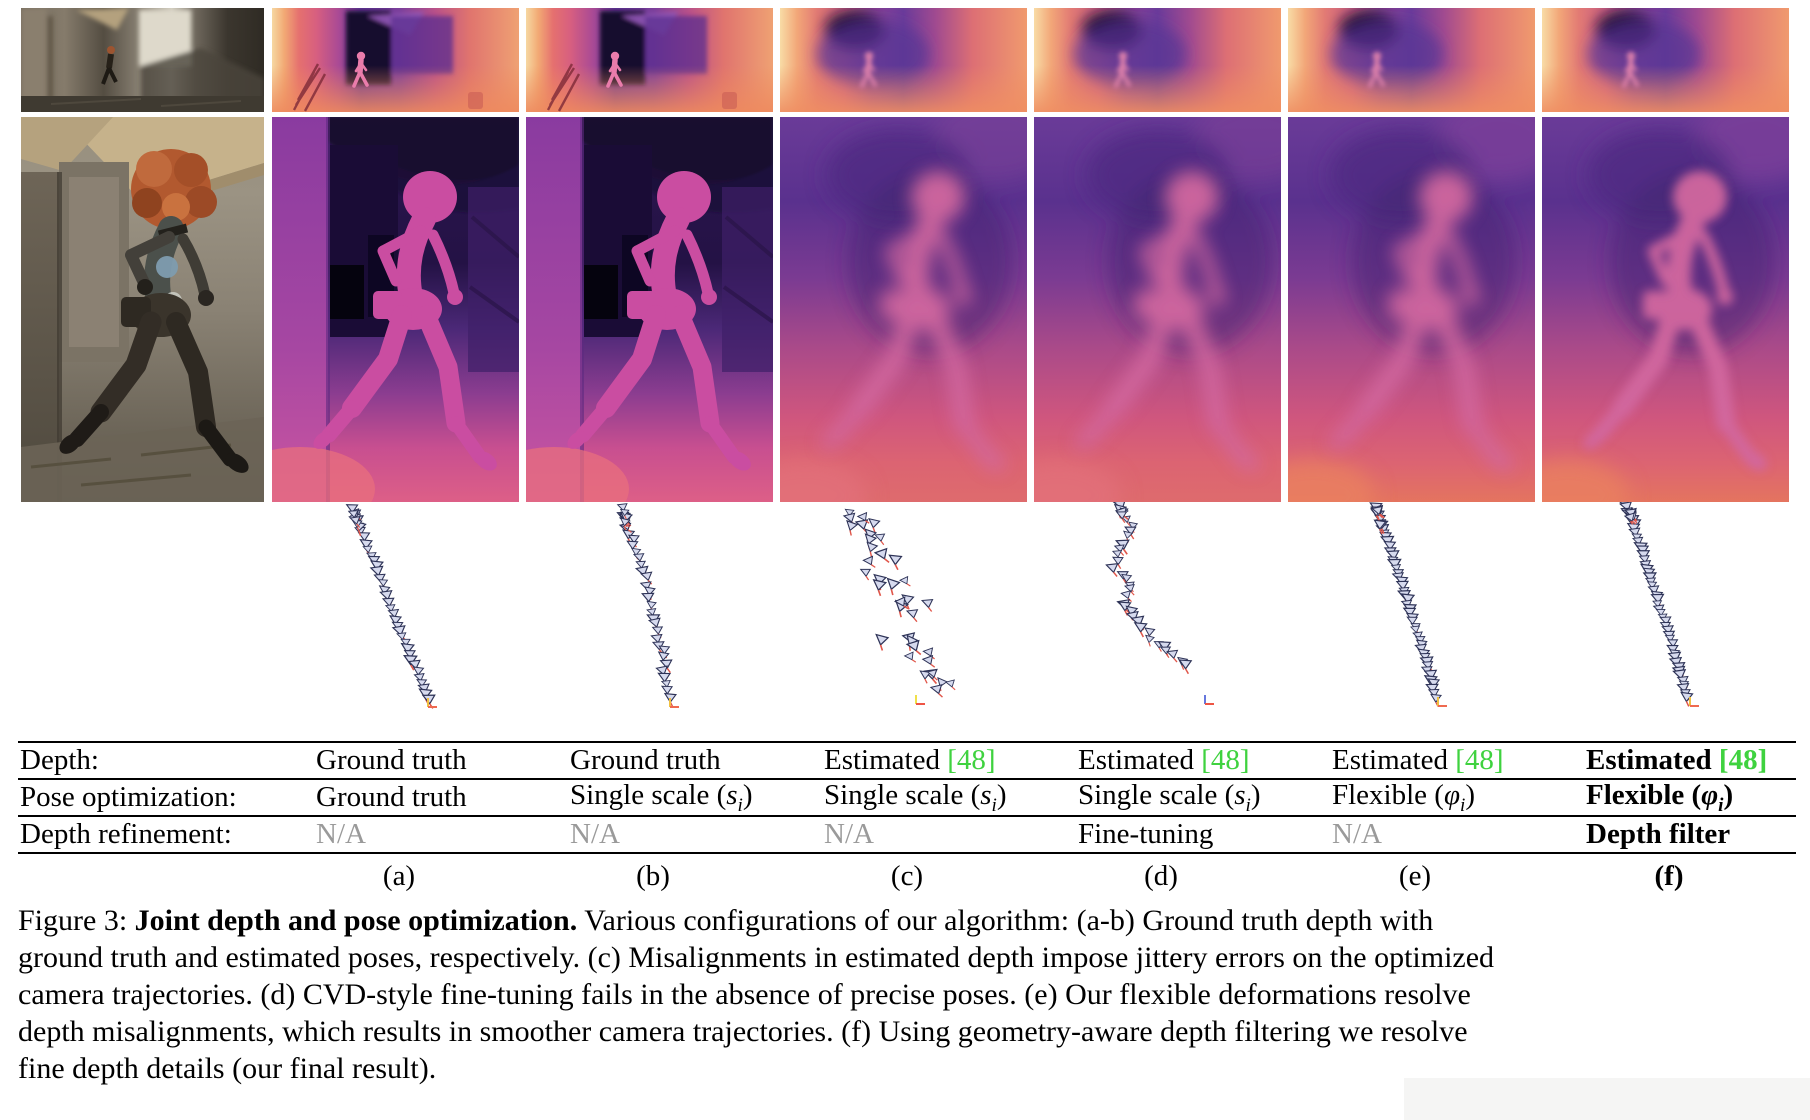  Describe the element at coordinates (899, 606) in the screenshot. I see `trajectory-c` at that location.